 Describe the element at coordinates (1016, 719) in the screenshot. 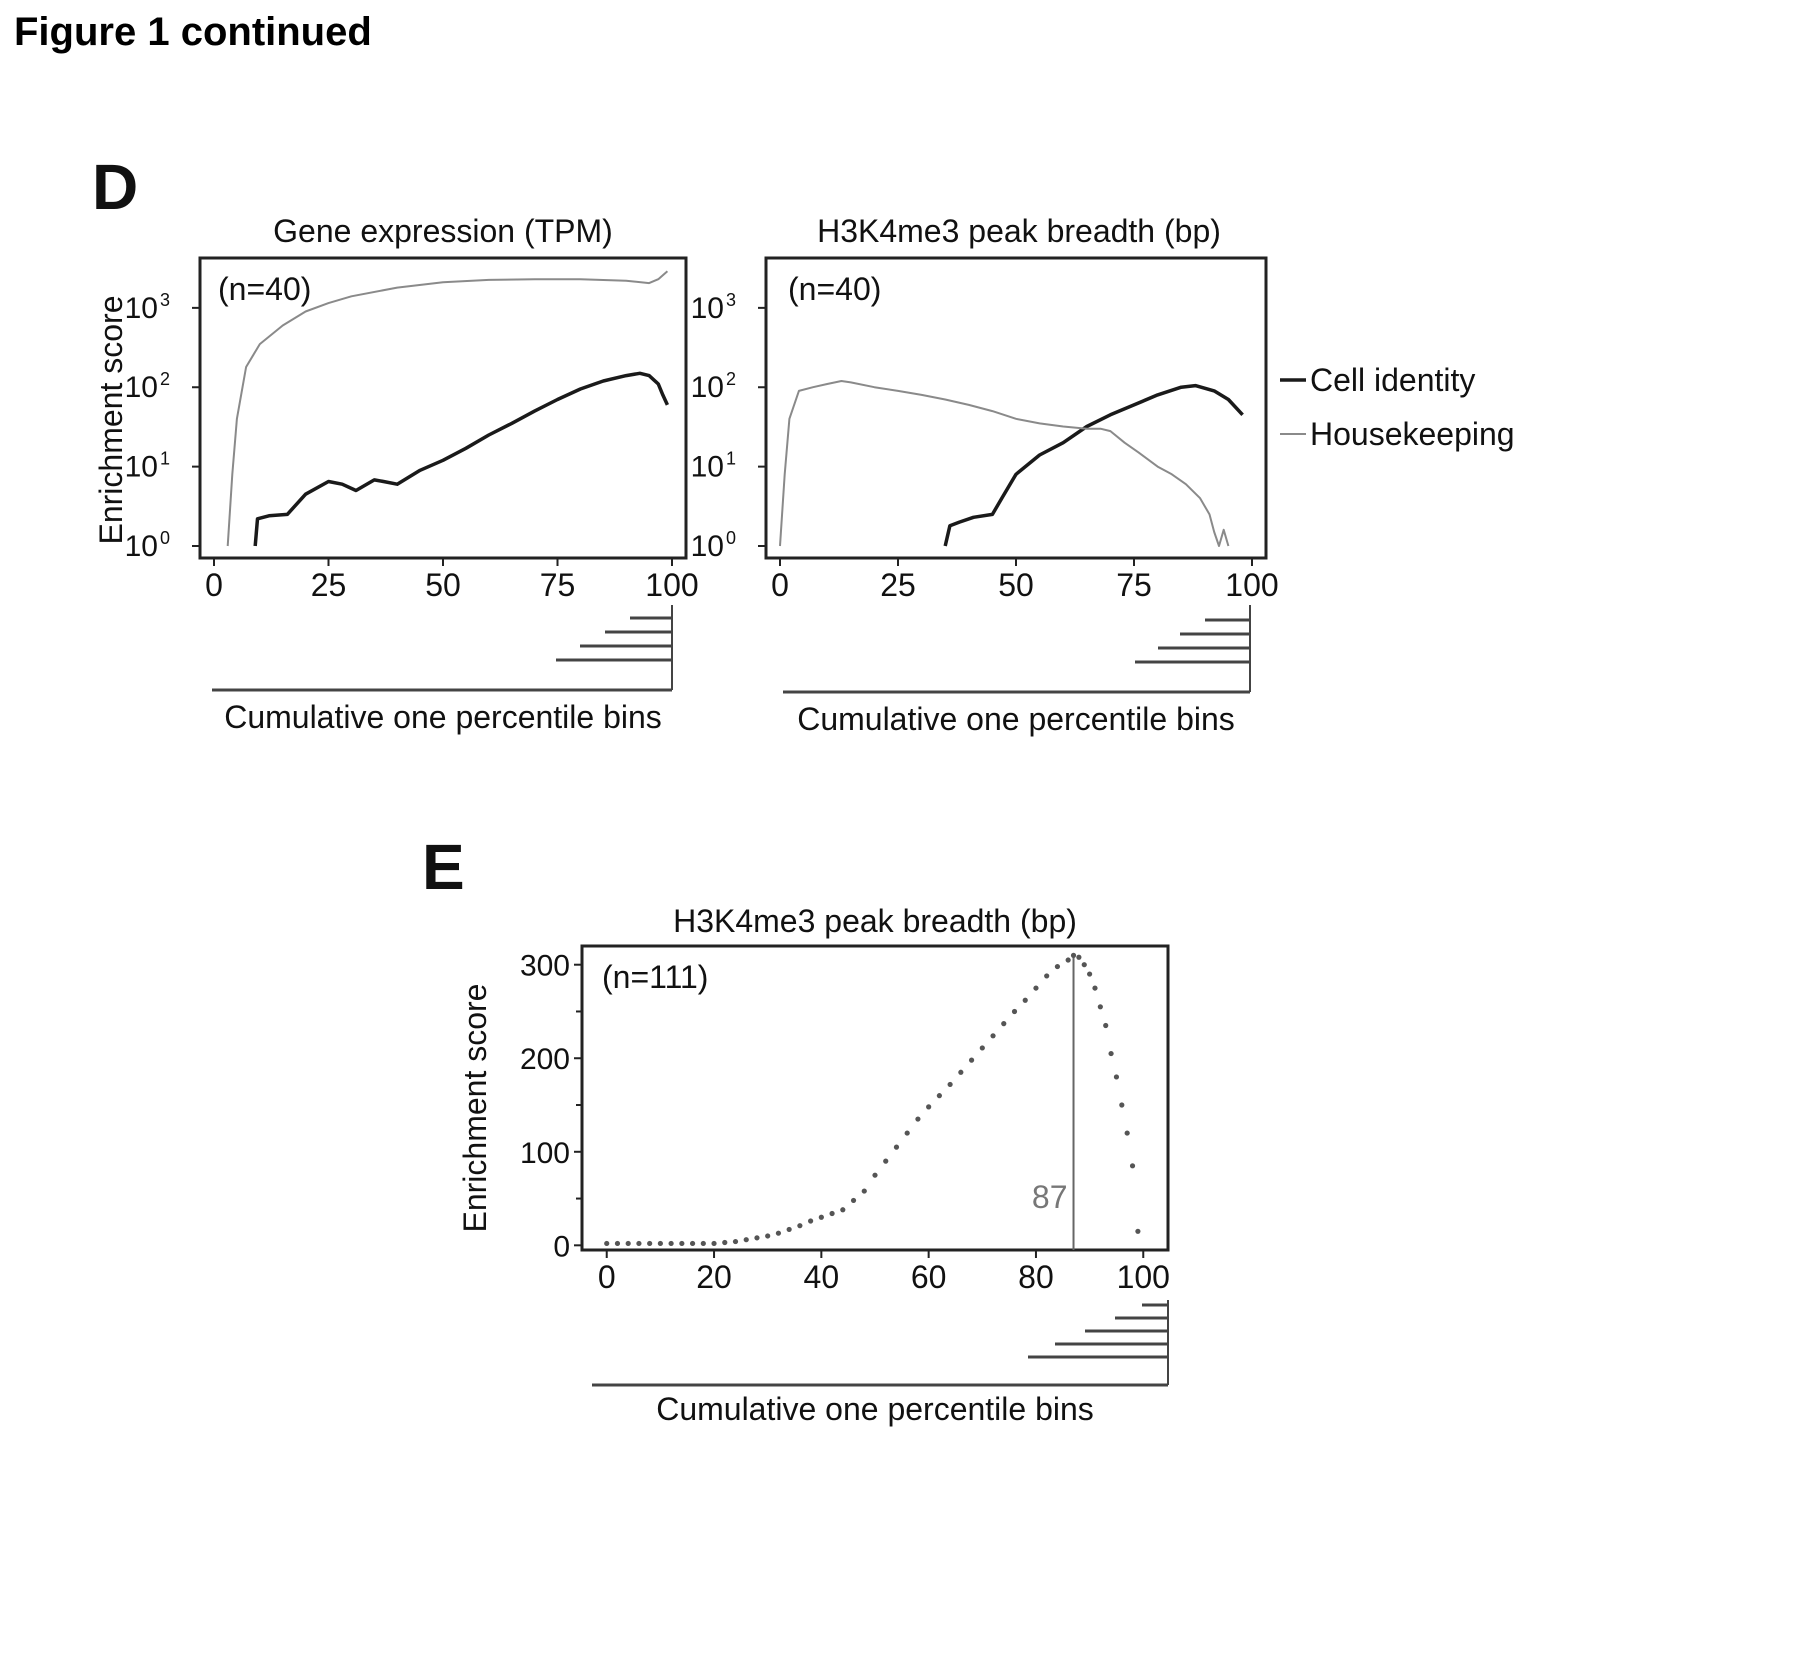

I see `chart-1-x-axis-label: Cumulative one percentile bins` at that location.